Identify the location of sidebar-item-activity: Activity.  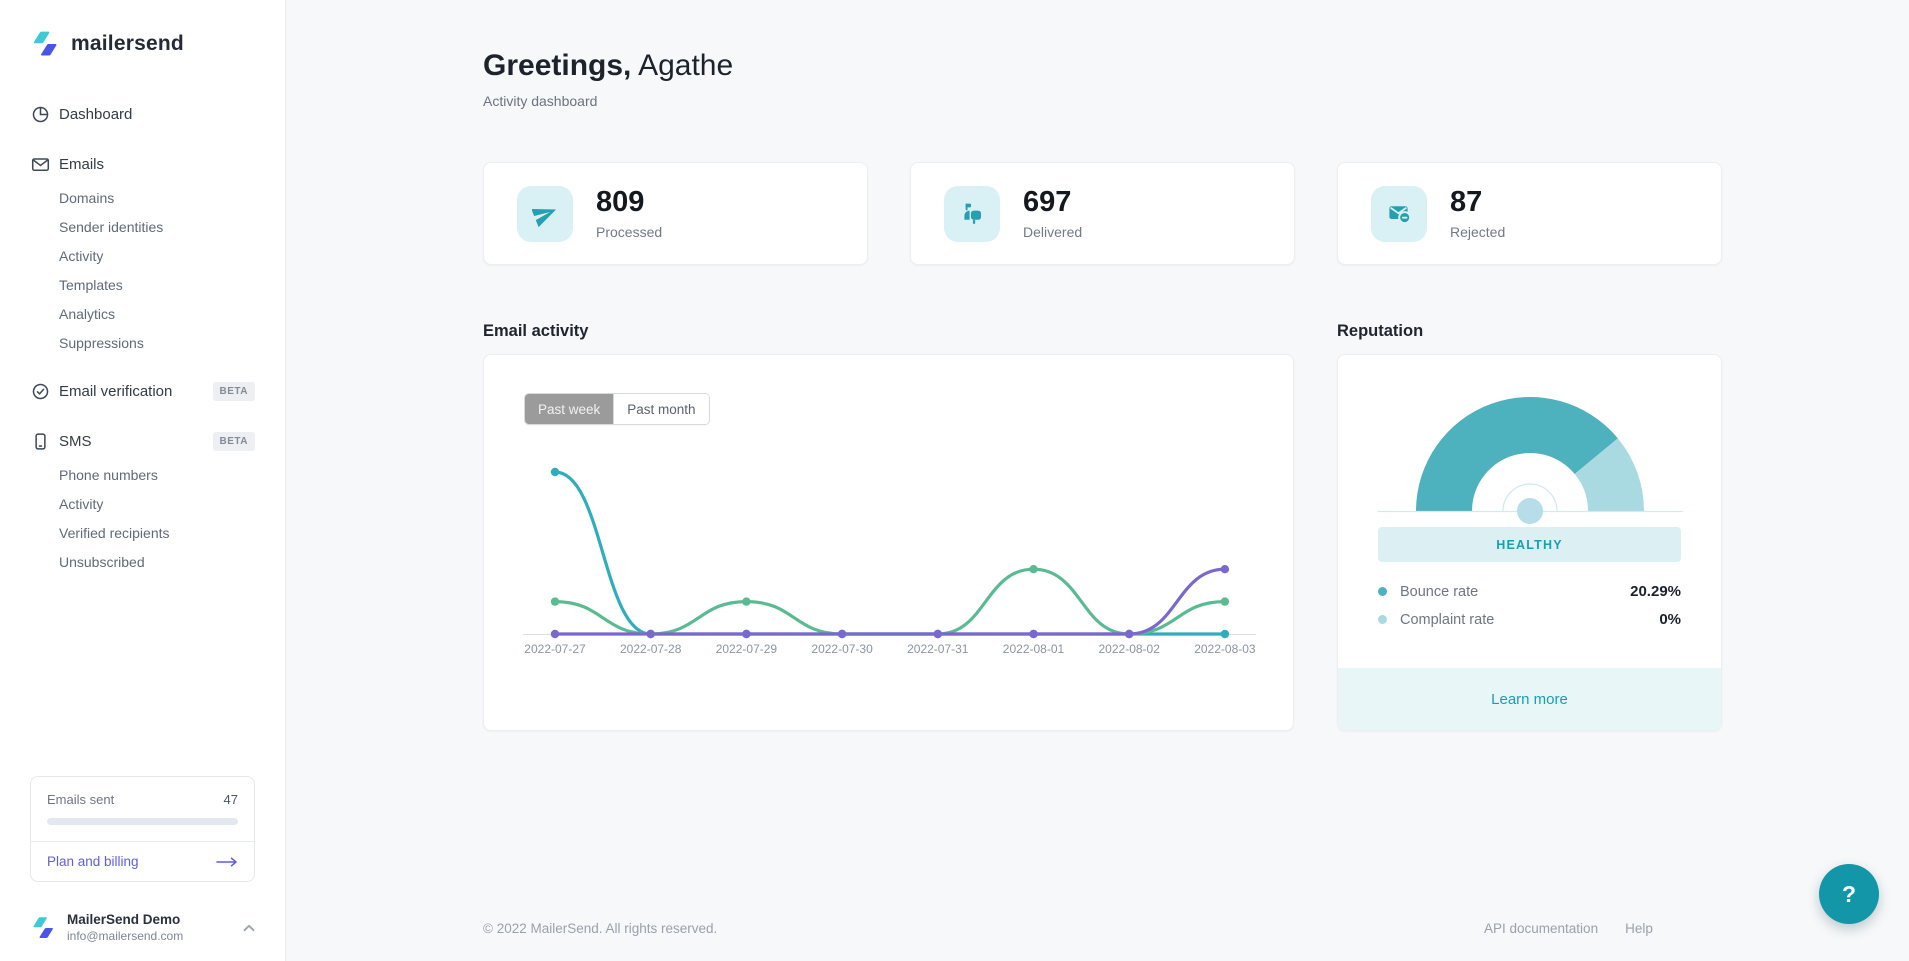
(81, 256).